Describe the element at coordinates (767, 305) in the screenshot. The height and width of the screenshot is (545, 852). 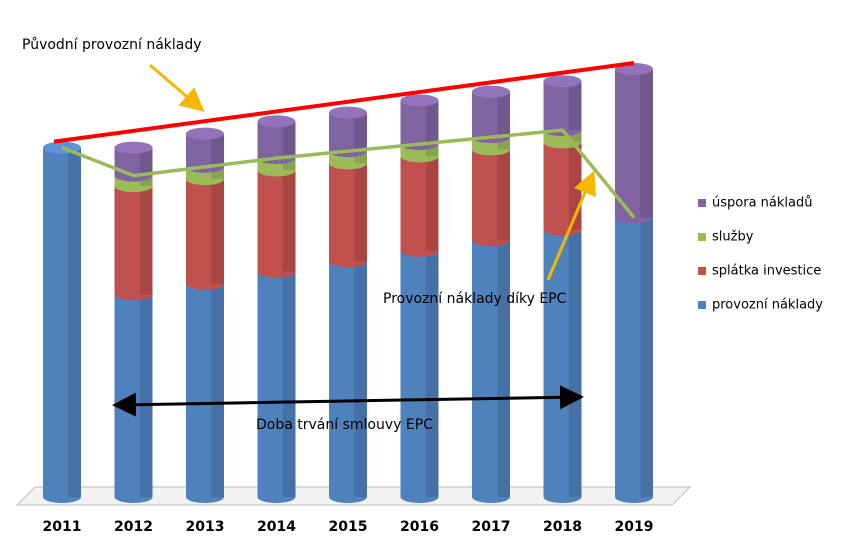
I see `legend-label: provozní náklady` at that location.